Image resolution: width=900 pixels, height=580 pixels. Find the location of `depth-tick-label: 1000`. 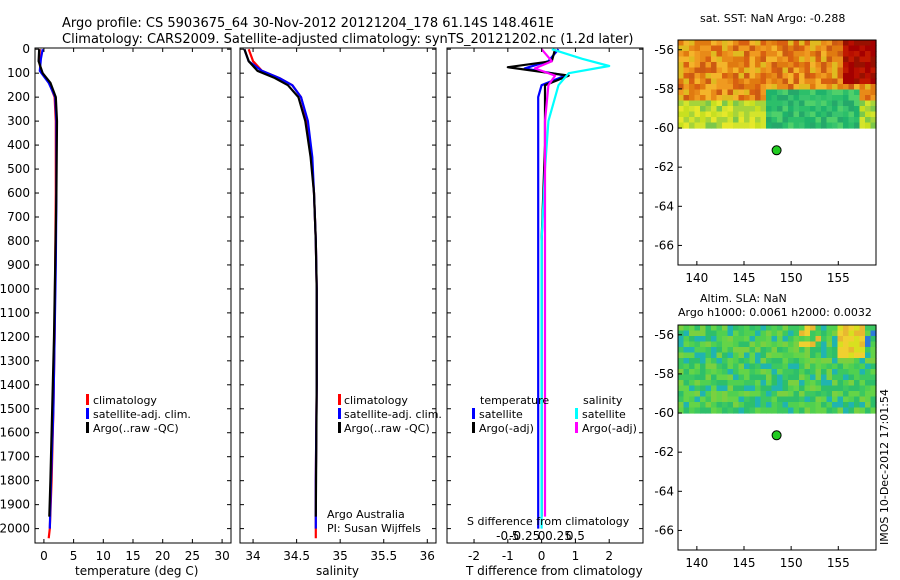

depth-tick-label: 1000 is located at coordinates (15, 289).